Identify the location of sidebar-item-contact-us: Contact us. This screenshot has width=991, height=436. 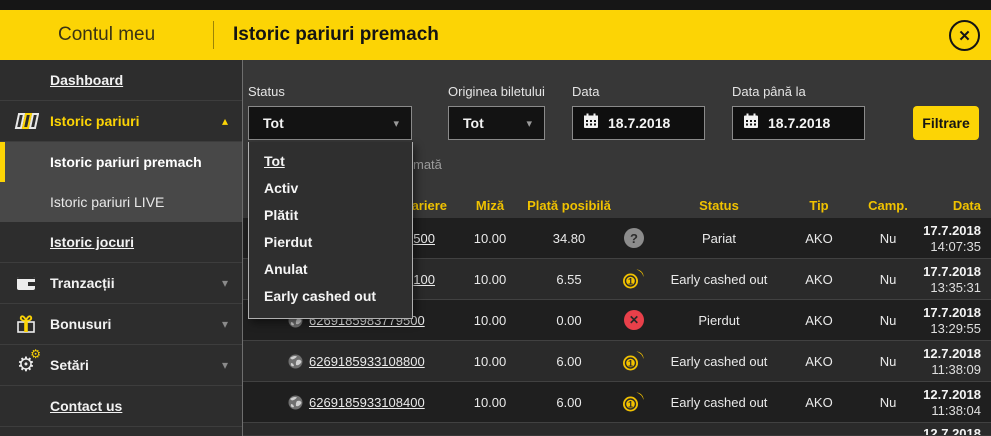
(121, 406).